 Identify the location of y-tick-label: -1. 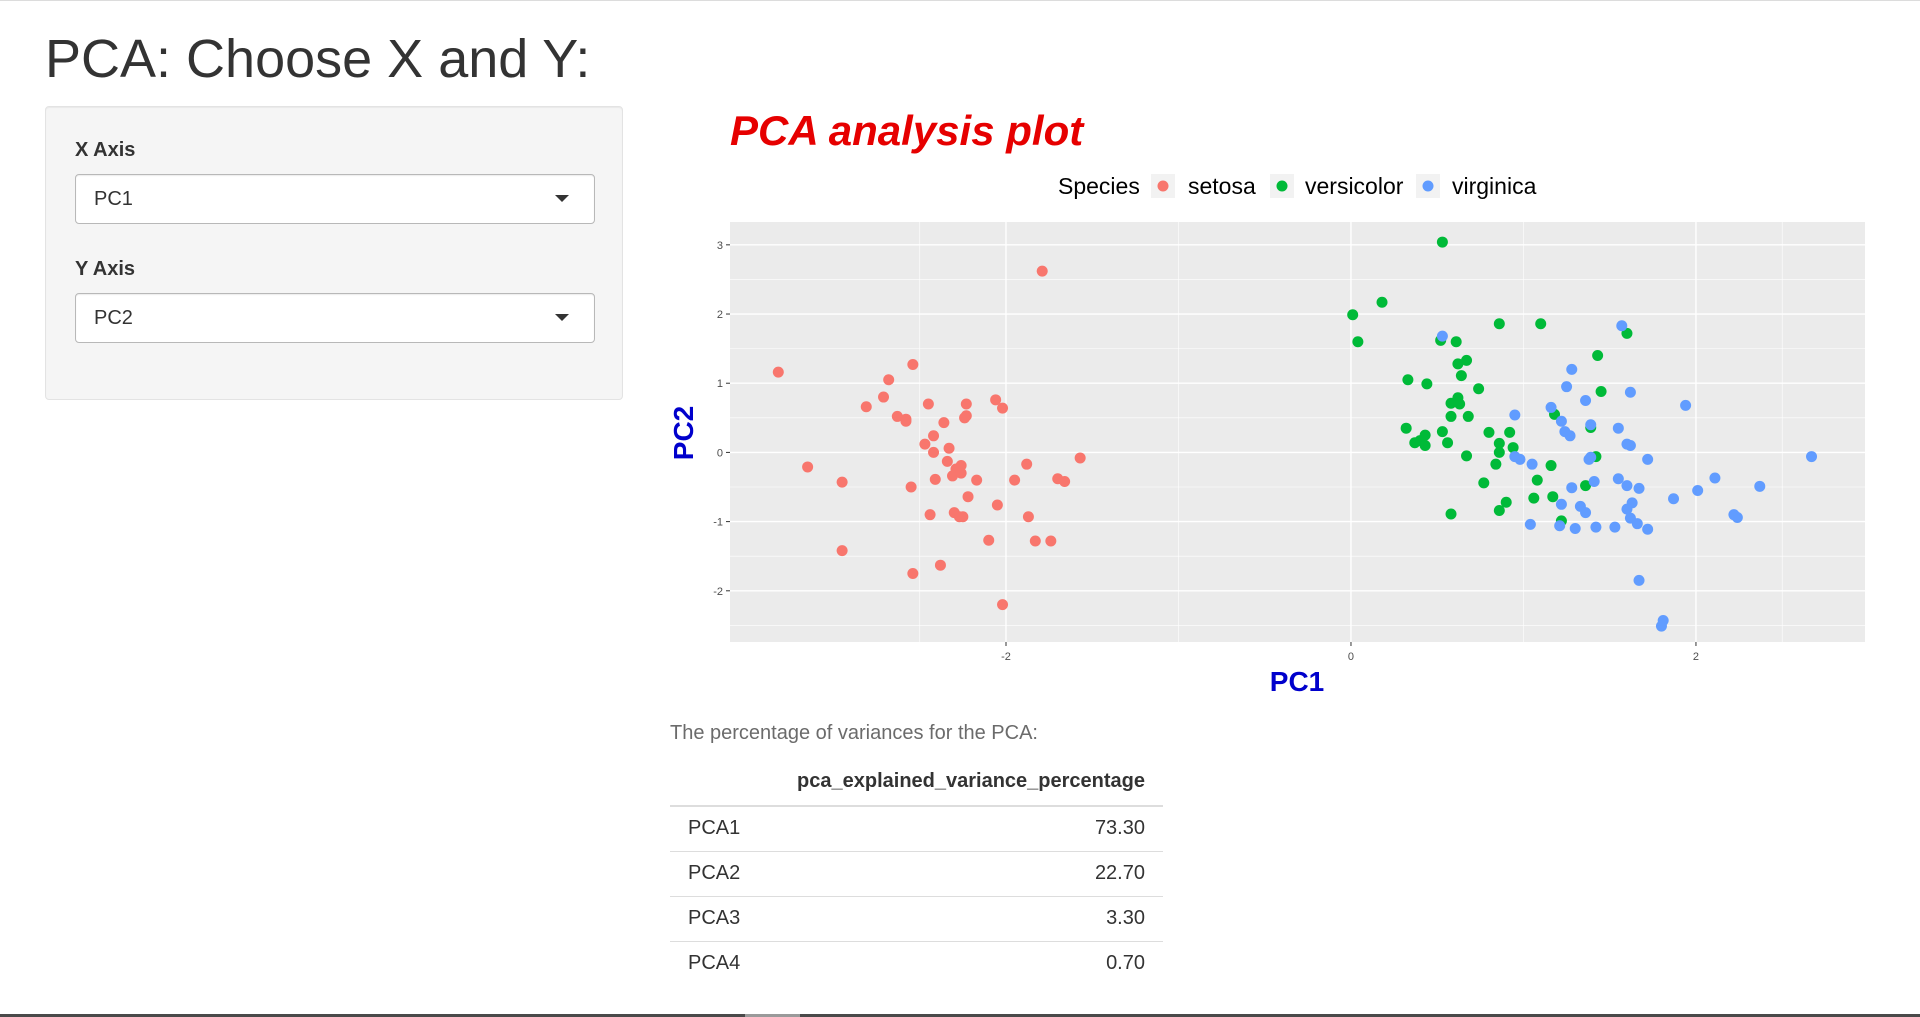
(718, 523).